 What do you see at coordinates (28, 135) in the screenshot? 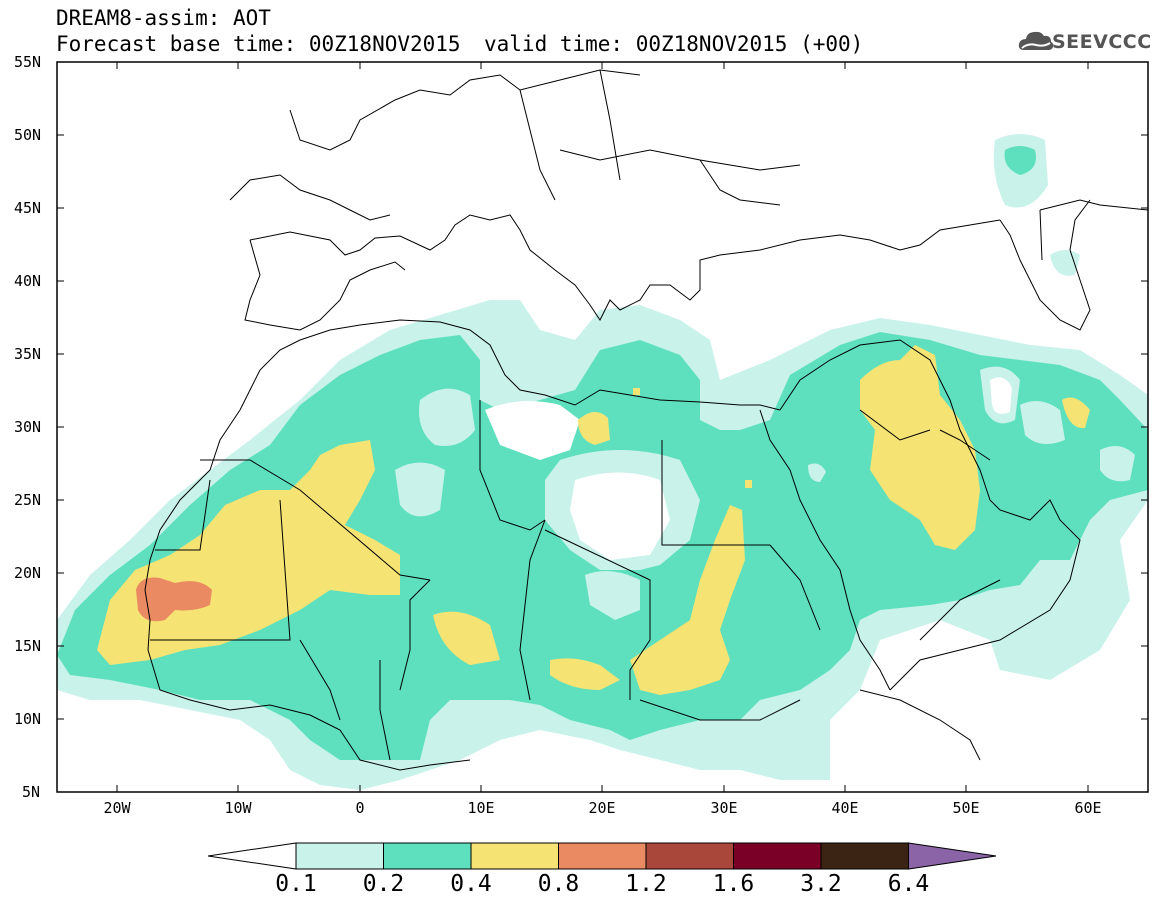
I see `lat-label-50n: 50N` at bounding box center [28, 135].